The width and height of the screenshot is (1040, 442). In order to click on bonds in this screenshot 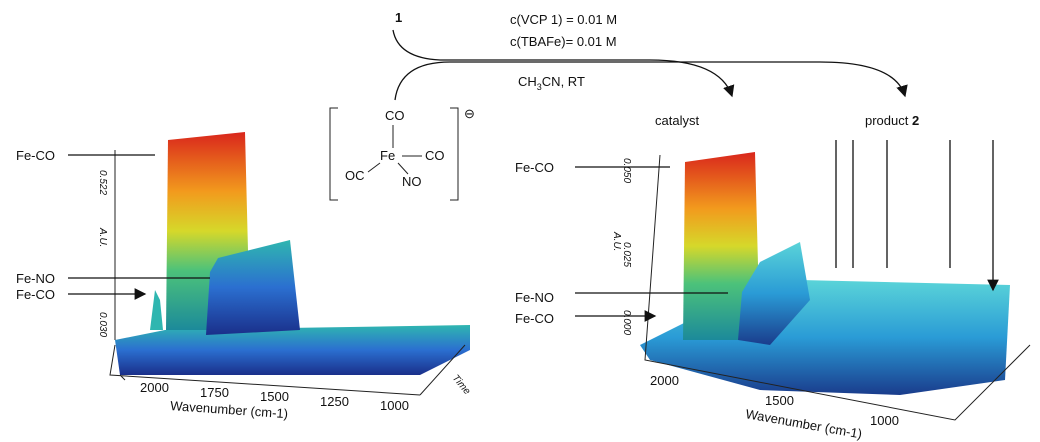, I will do `click(394, 150)`.